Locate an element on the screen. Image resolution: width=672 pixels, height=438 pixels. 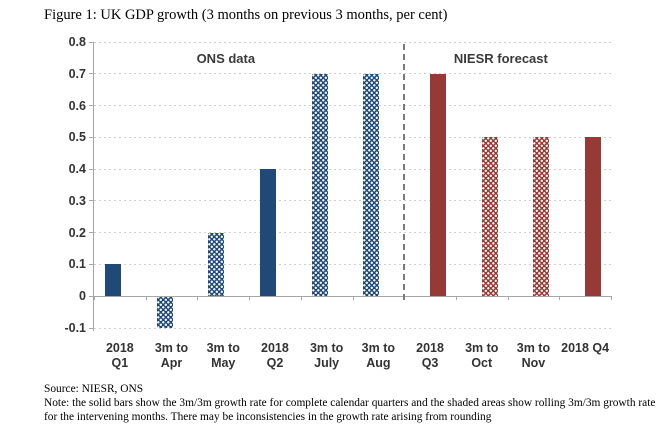
x-category-label-3m-to-oct: 3m to Oct is located at coordinates (482, 356).